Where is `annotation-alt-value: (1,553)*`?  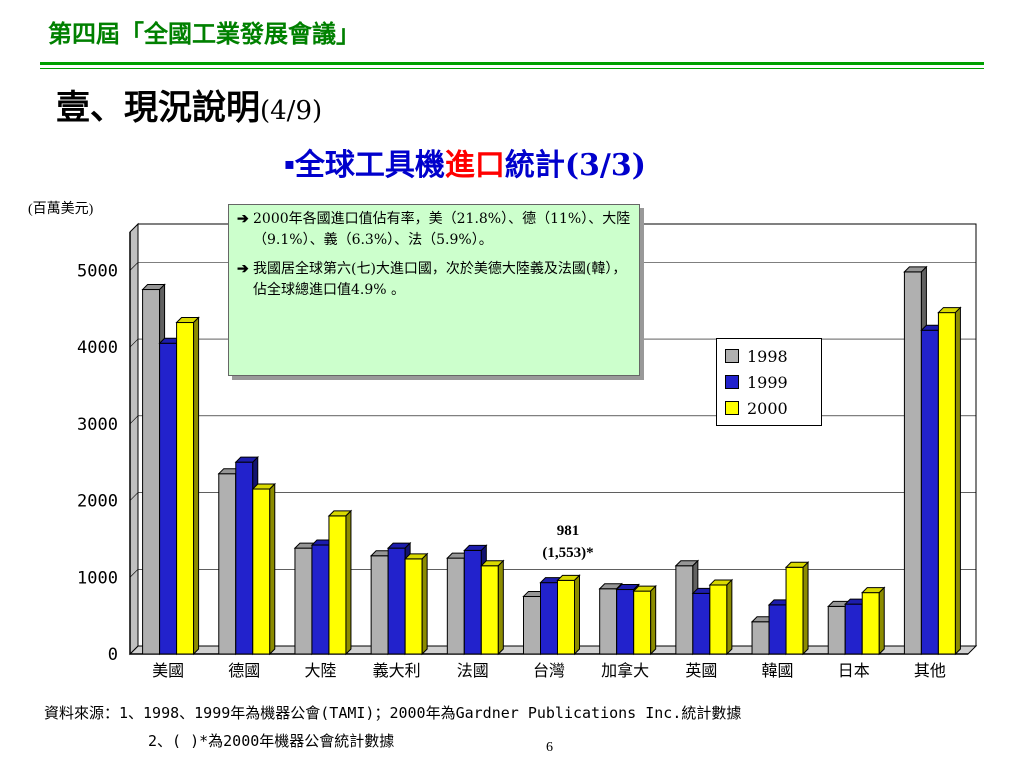 annotation-alt-value: (1,553)* is located at coordinates (568, 553).